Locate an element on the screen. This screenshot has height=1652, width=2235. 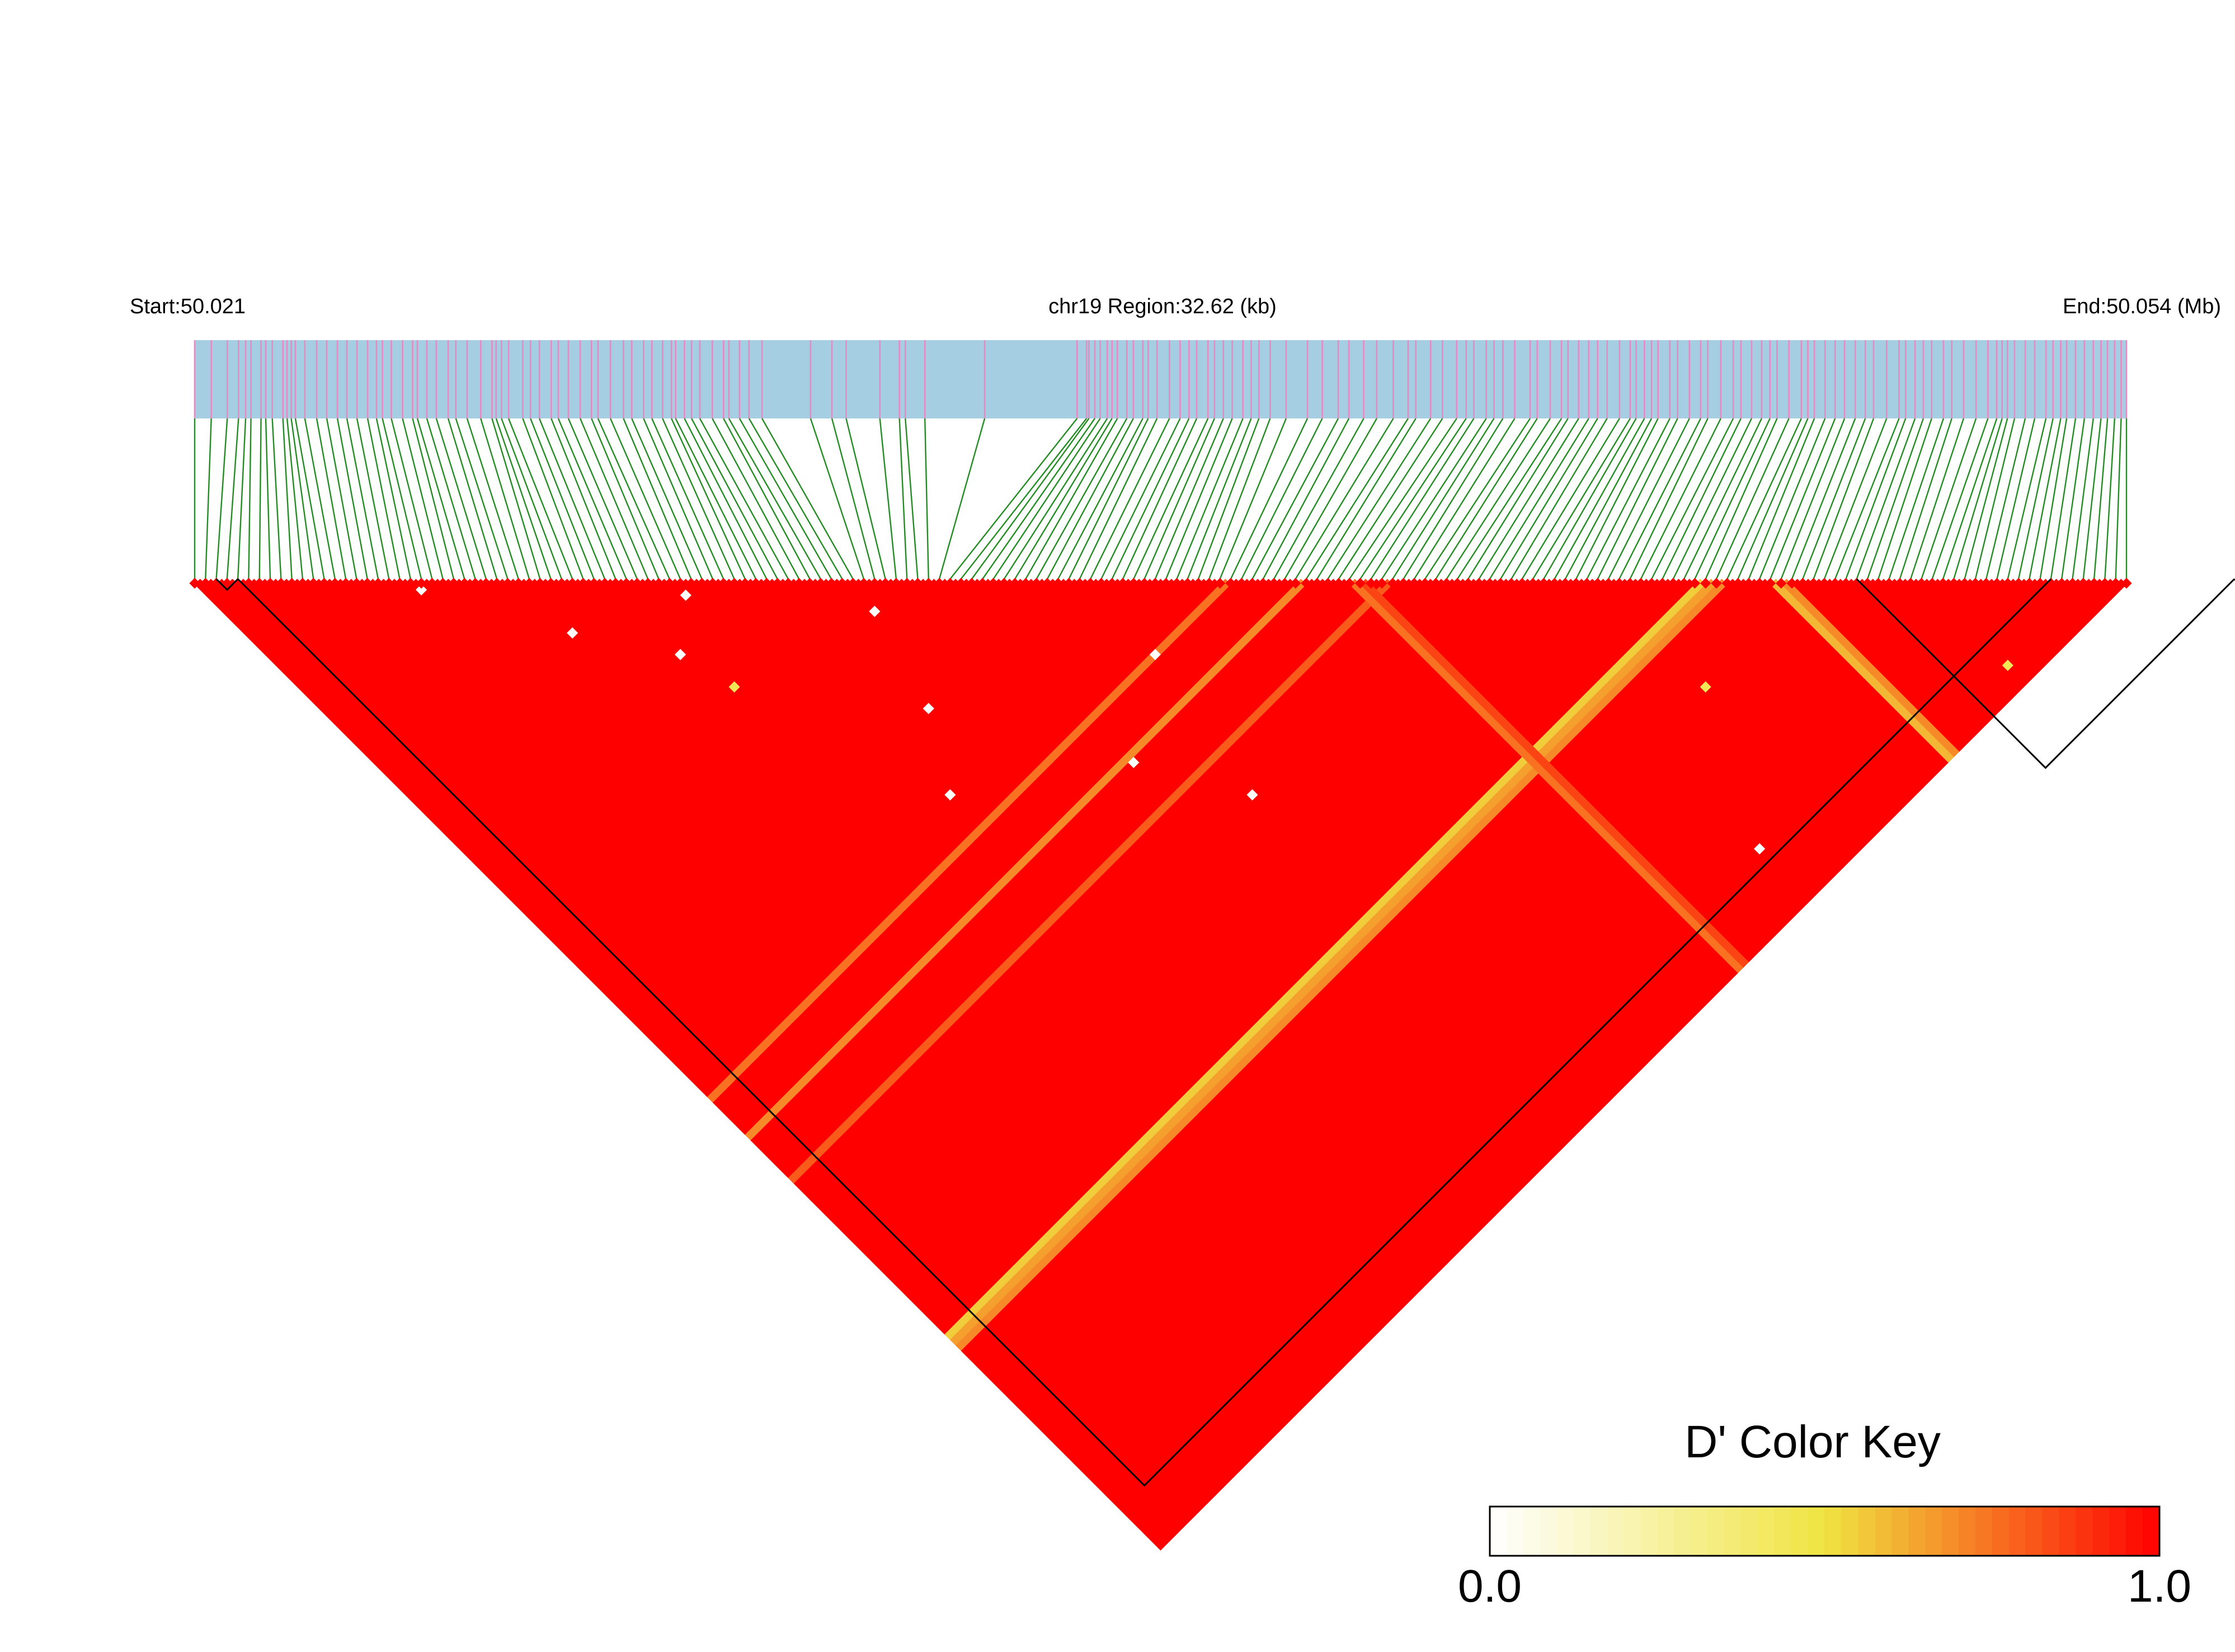
color-key-max-label: 1.0 is located at coordinates (2159, 1587).